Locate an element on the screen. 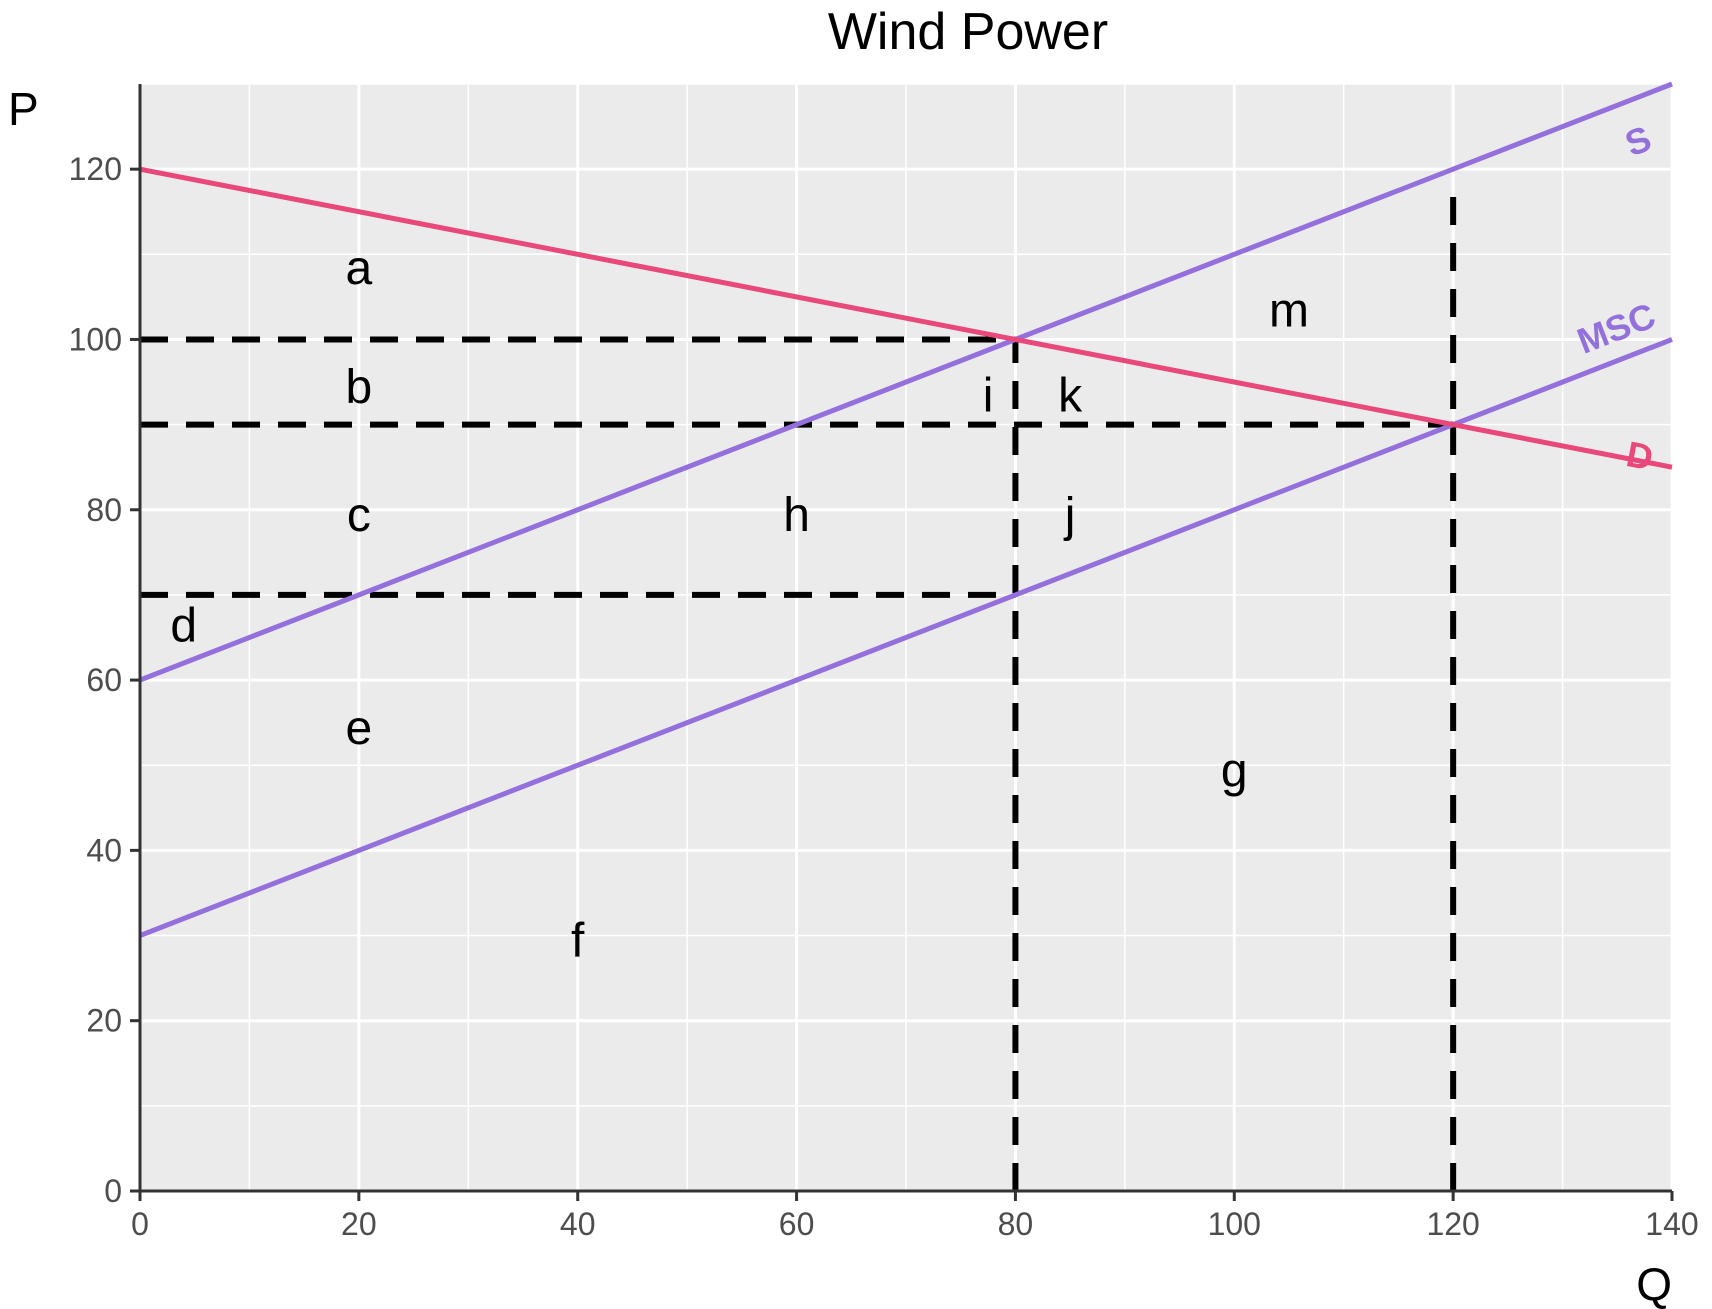 The width and height of the screenshot is (1712, 1309). area-label-i: i is located at coordinates (988, 396).